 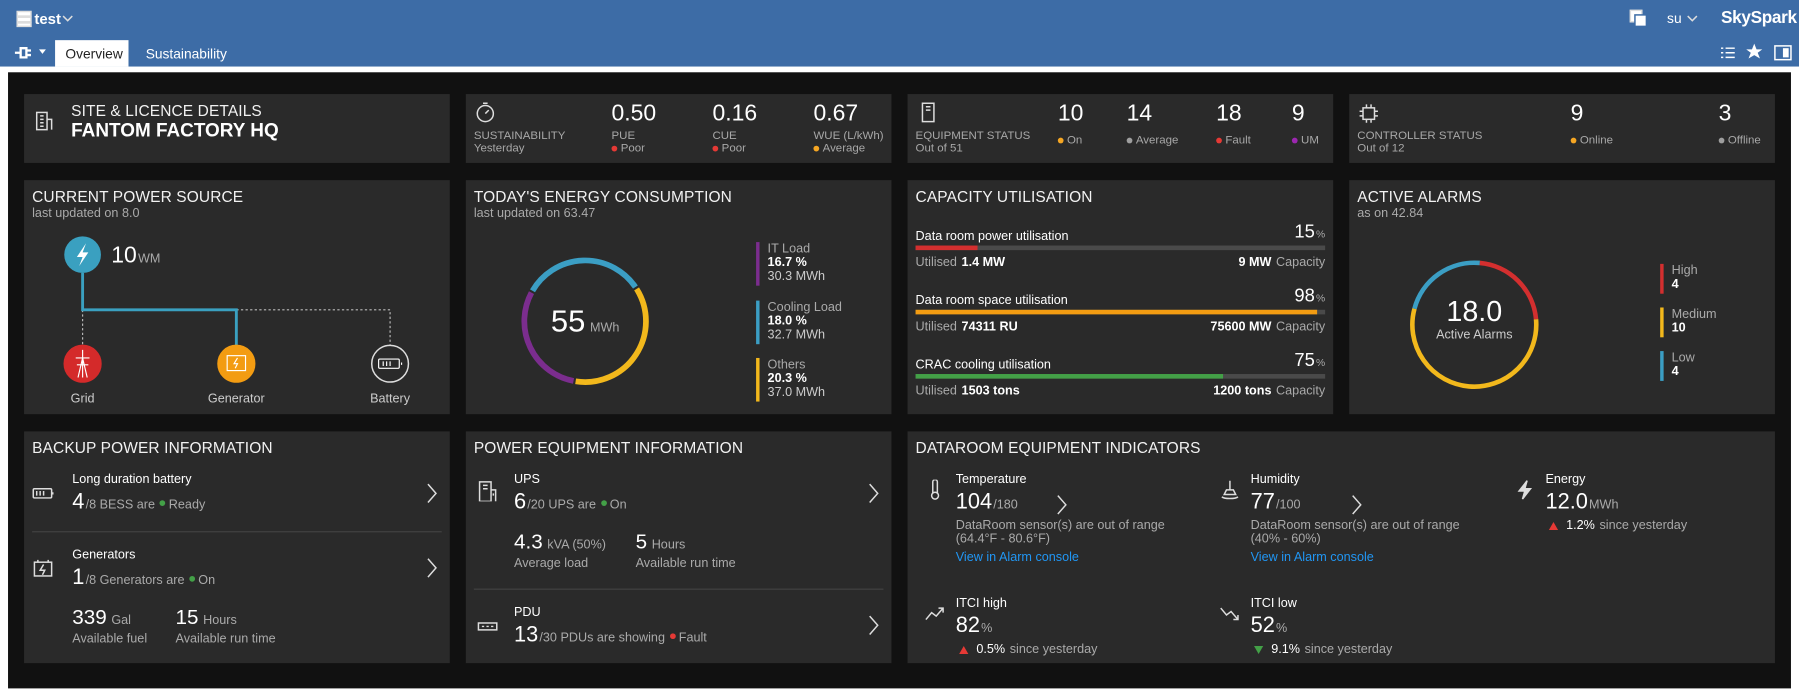 What do you see at coordinates (1157, 140) in the screenshot?
I see `count-name: Average` at bounding box center [1157, 140].